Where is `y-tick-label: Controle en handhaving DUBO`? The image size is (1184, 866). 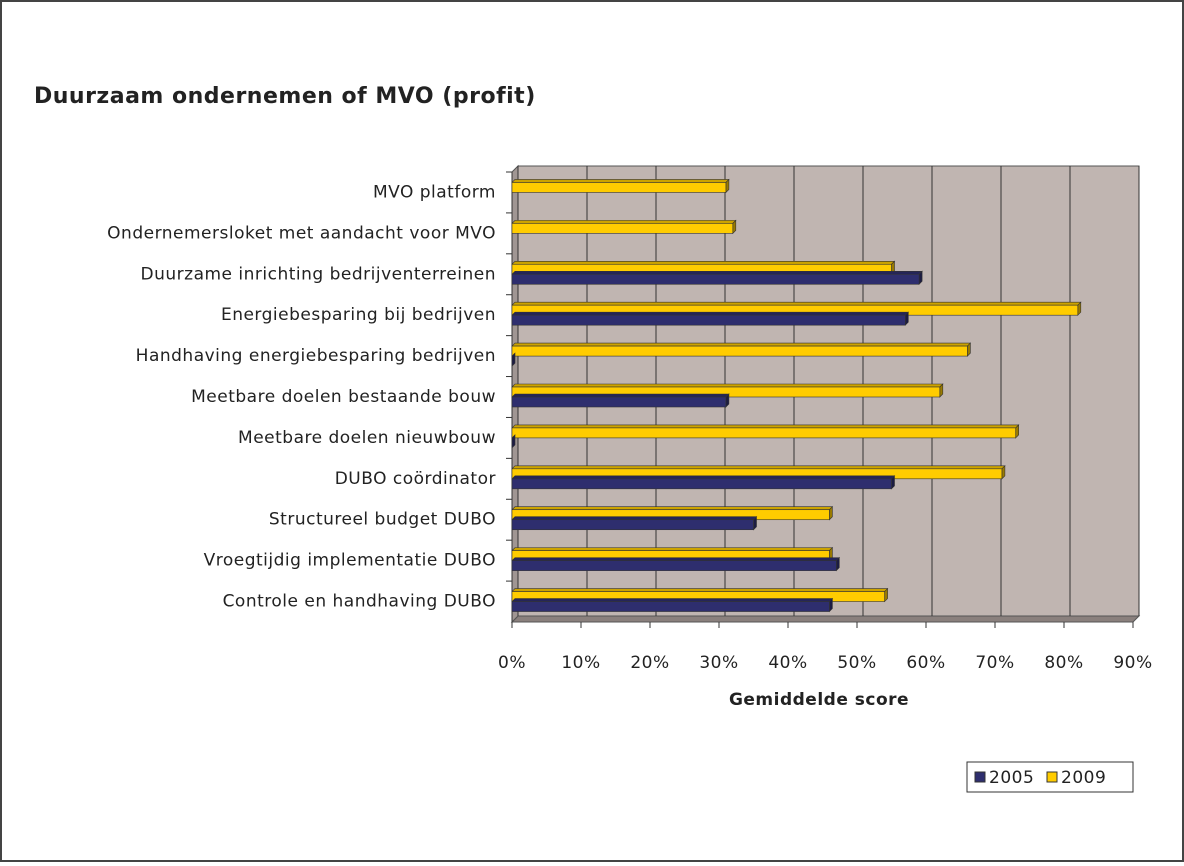
y-tick-label: Controle en handhaving DUBO is located at coordinates (359, 602).